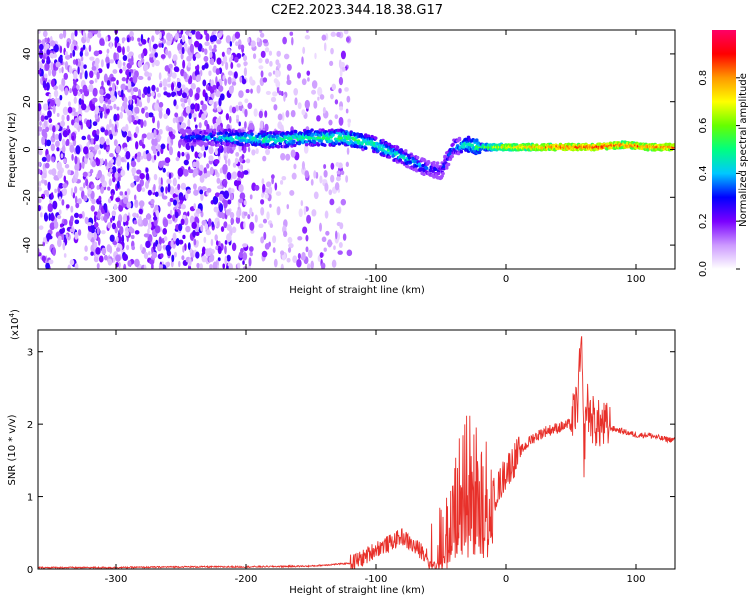 Image resolution: width=750 pixels, height=600 pixels. I want to click on y-tick-label: 2, so click(30, 425).